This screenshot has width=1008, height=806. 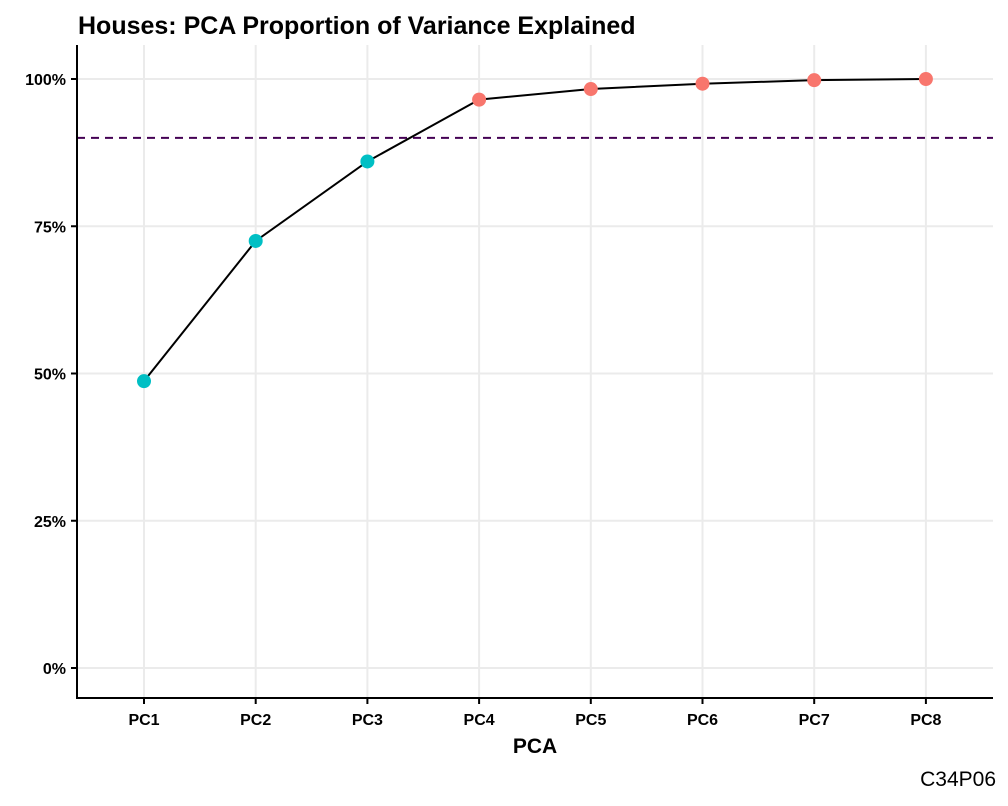 What do you see at coordinates (255, 720) in the screenshot?
I see `x-tick-label: PC2` at bounding box center [255, 720].